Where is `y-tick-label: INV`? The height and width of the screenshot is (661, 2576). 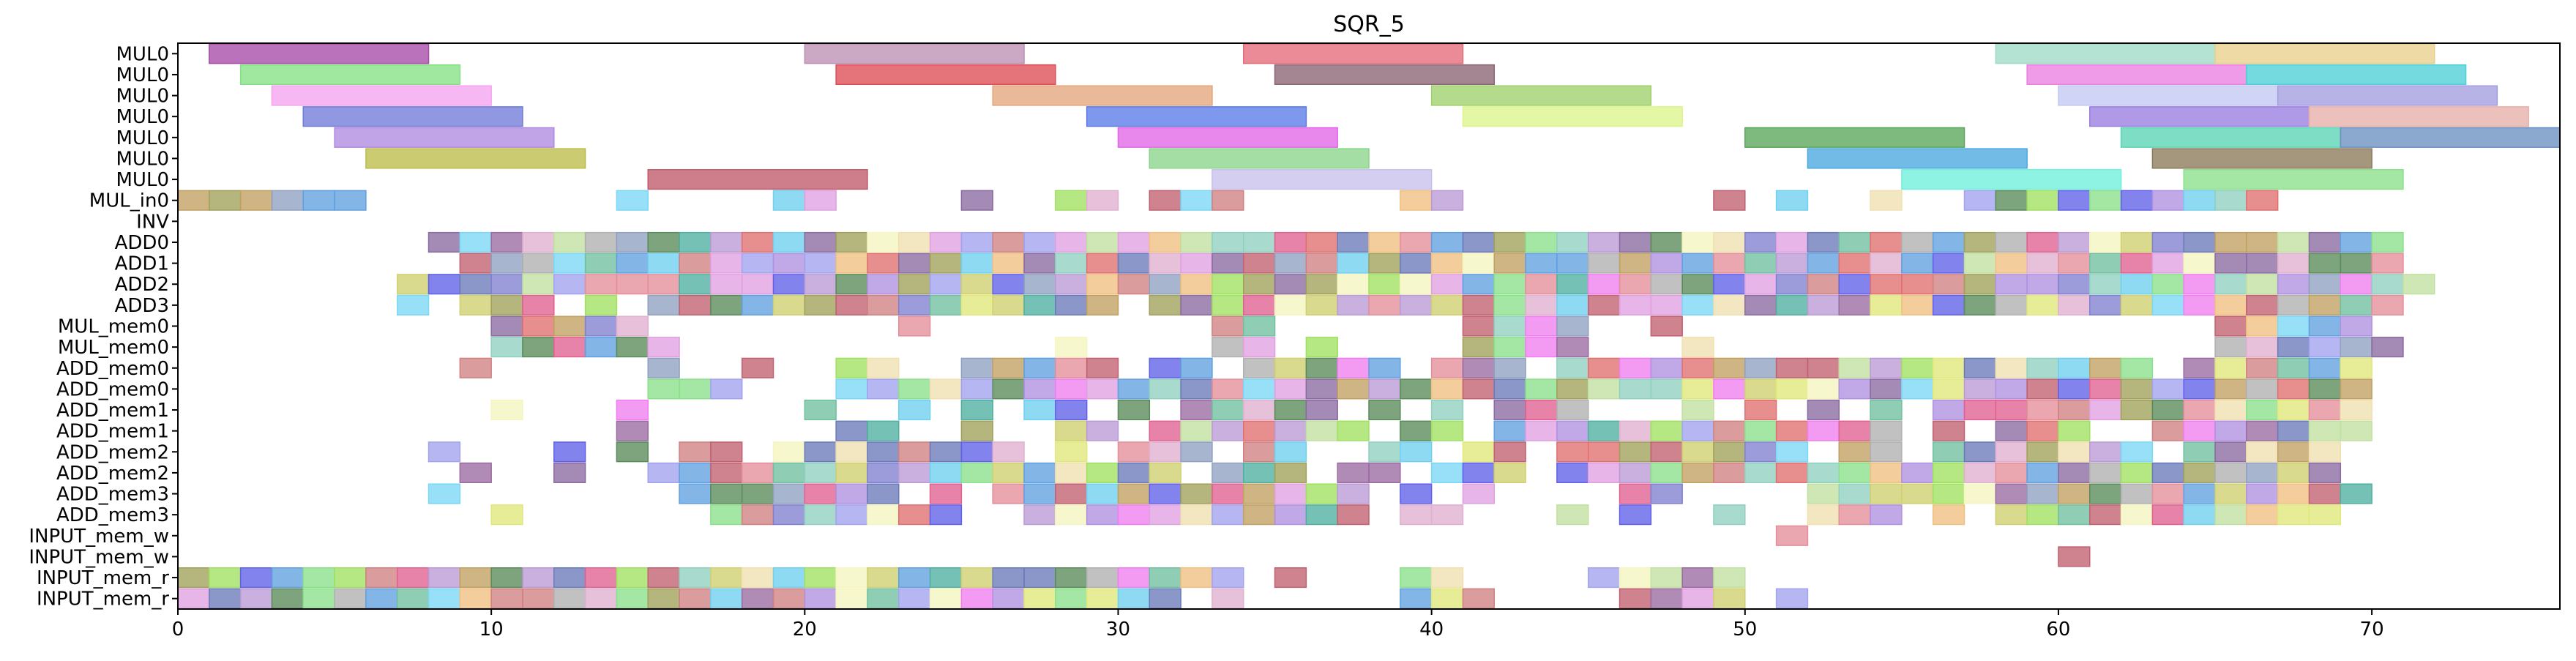
y-tick-label: INV is located at coordinates (152, 222).